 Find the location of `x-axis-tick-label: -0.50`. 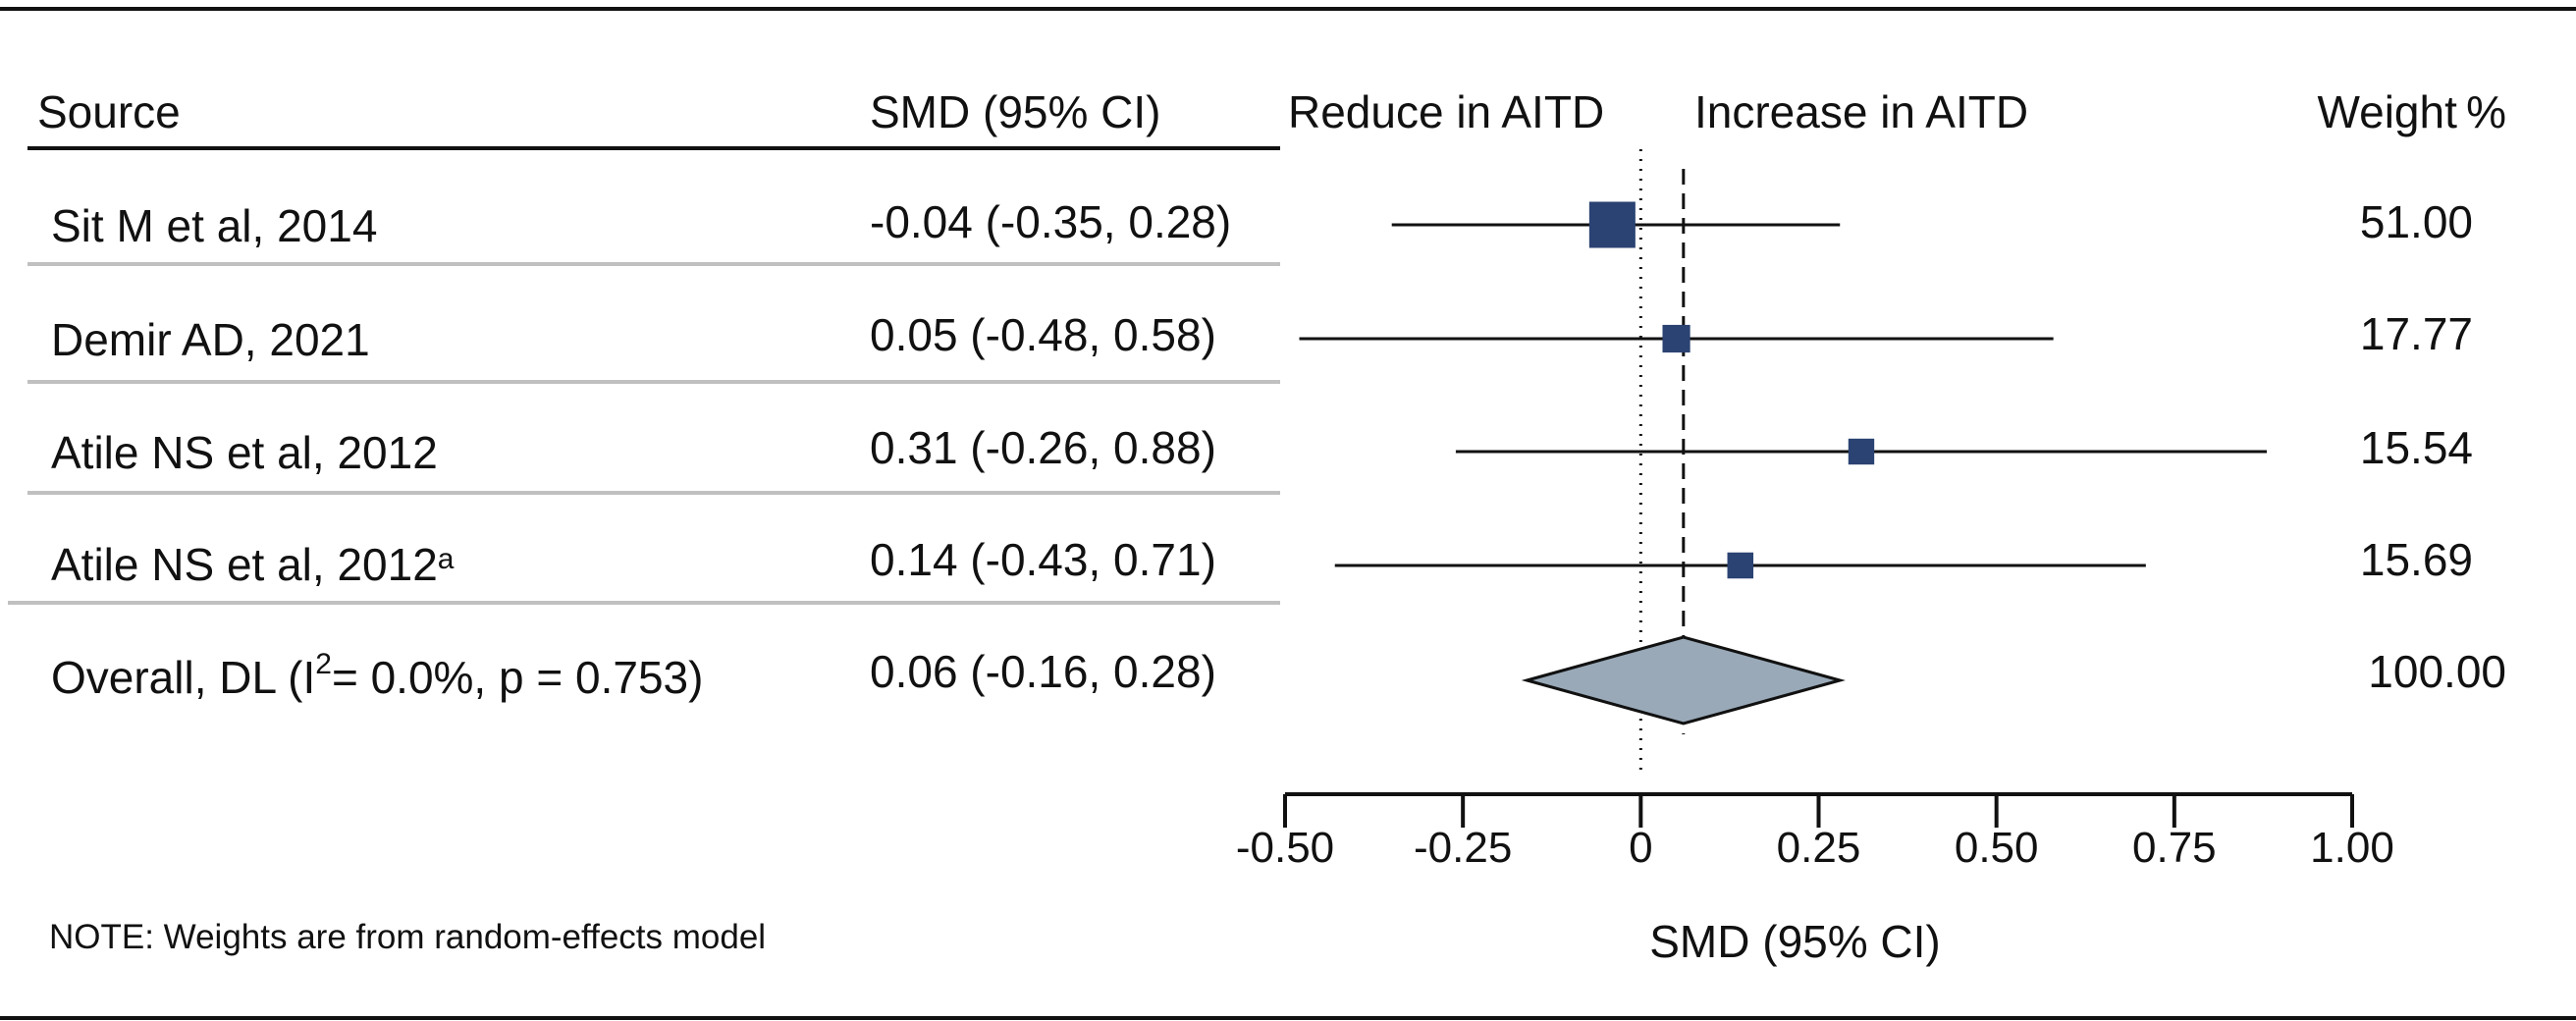

x-axis-tick-label: -0.50 is located at coordinates (1285, 848).